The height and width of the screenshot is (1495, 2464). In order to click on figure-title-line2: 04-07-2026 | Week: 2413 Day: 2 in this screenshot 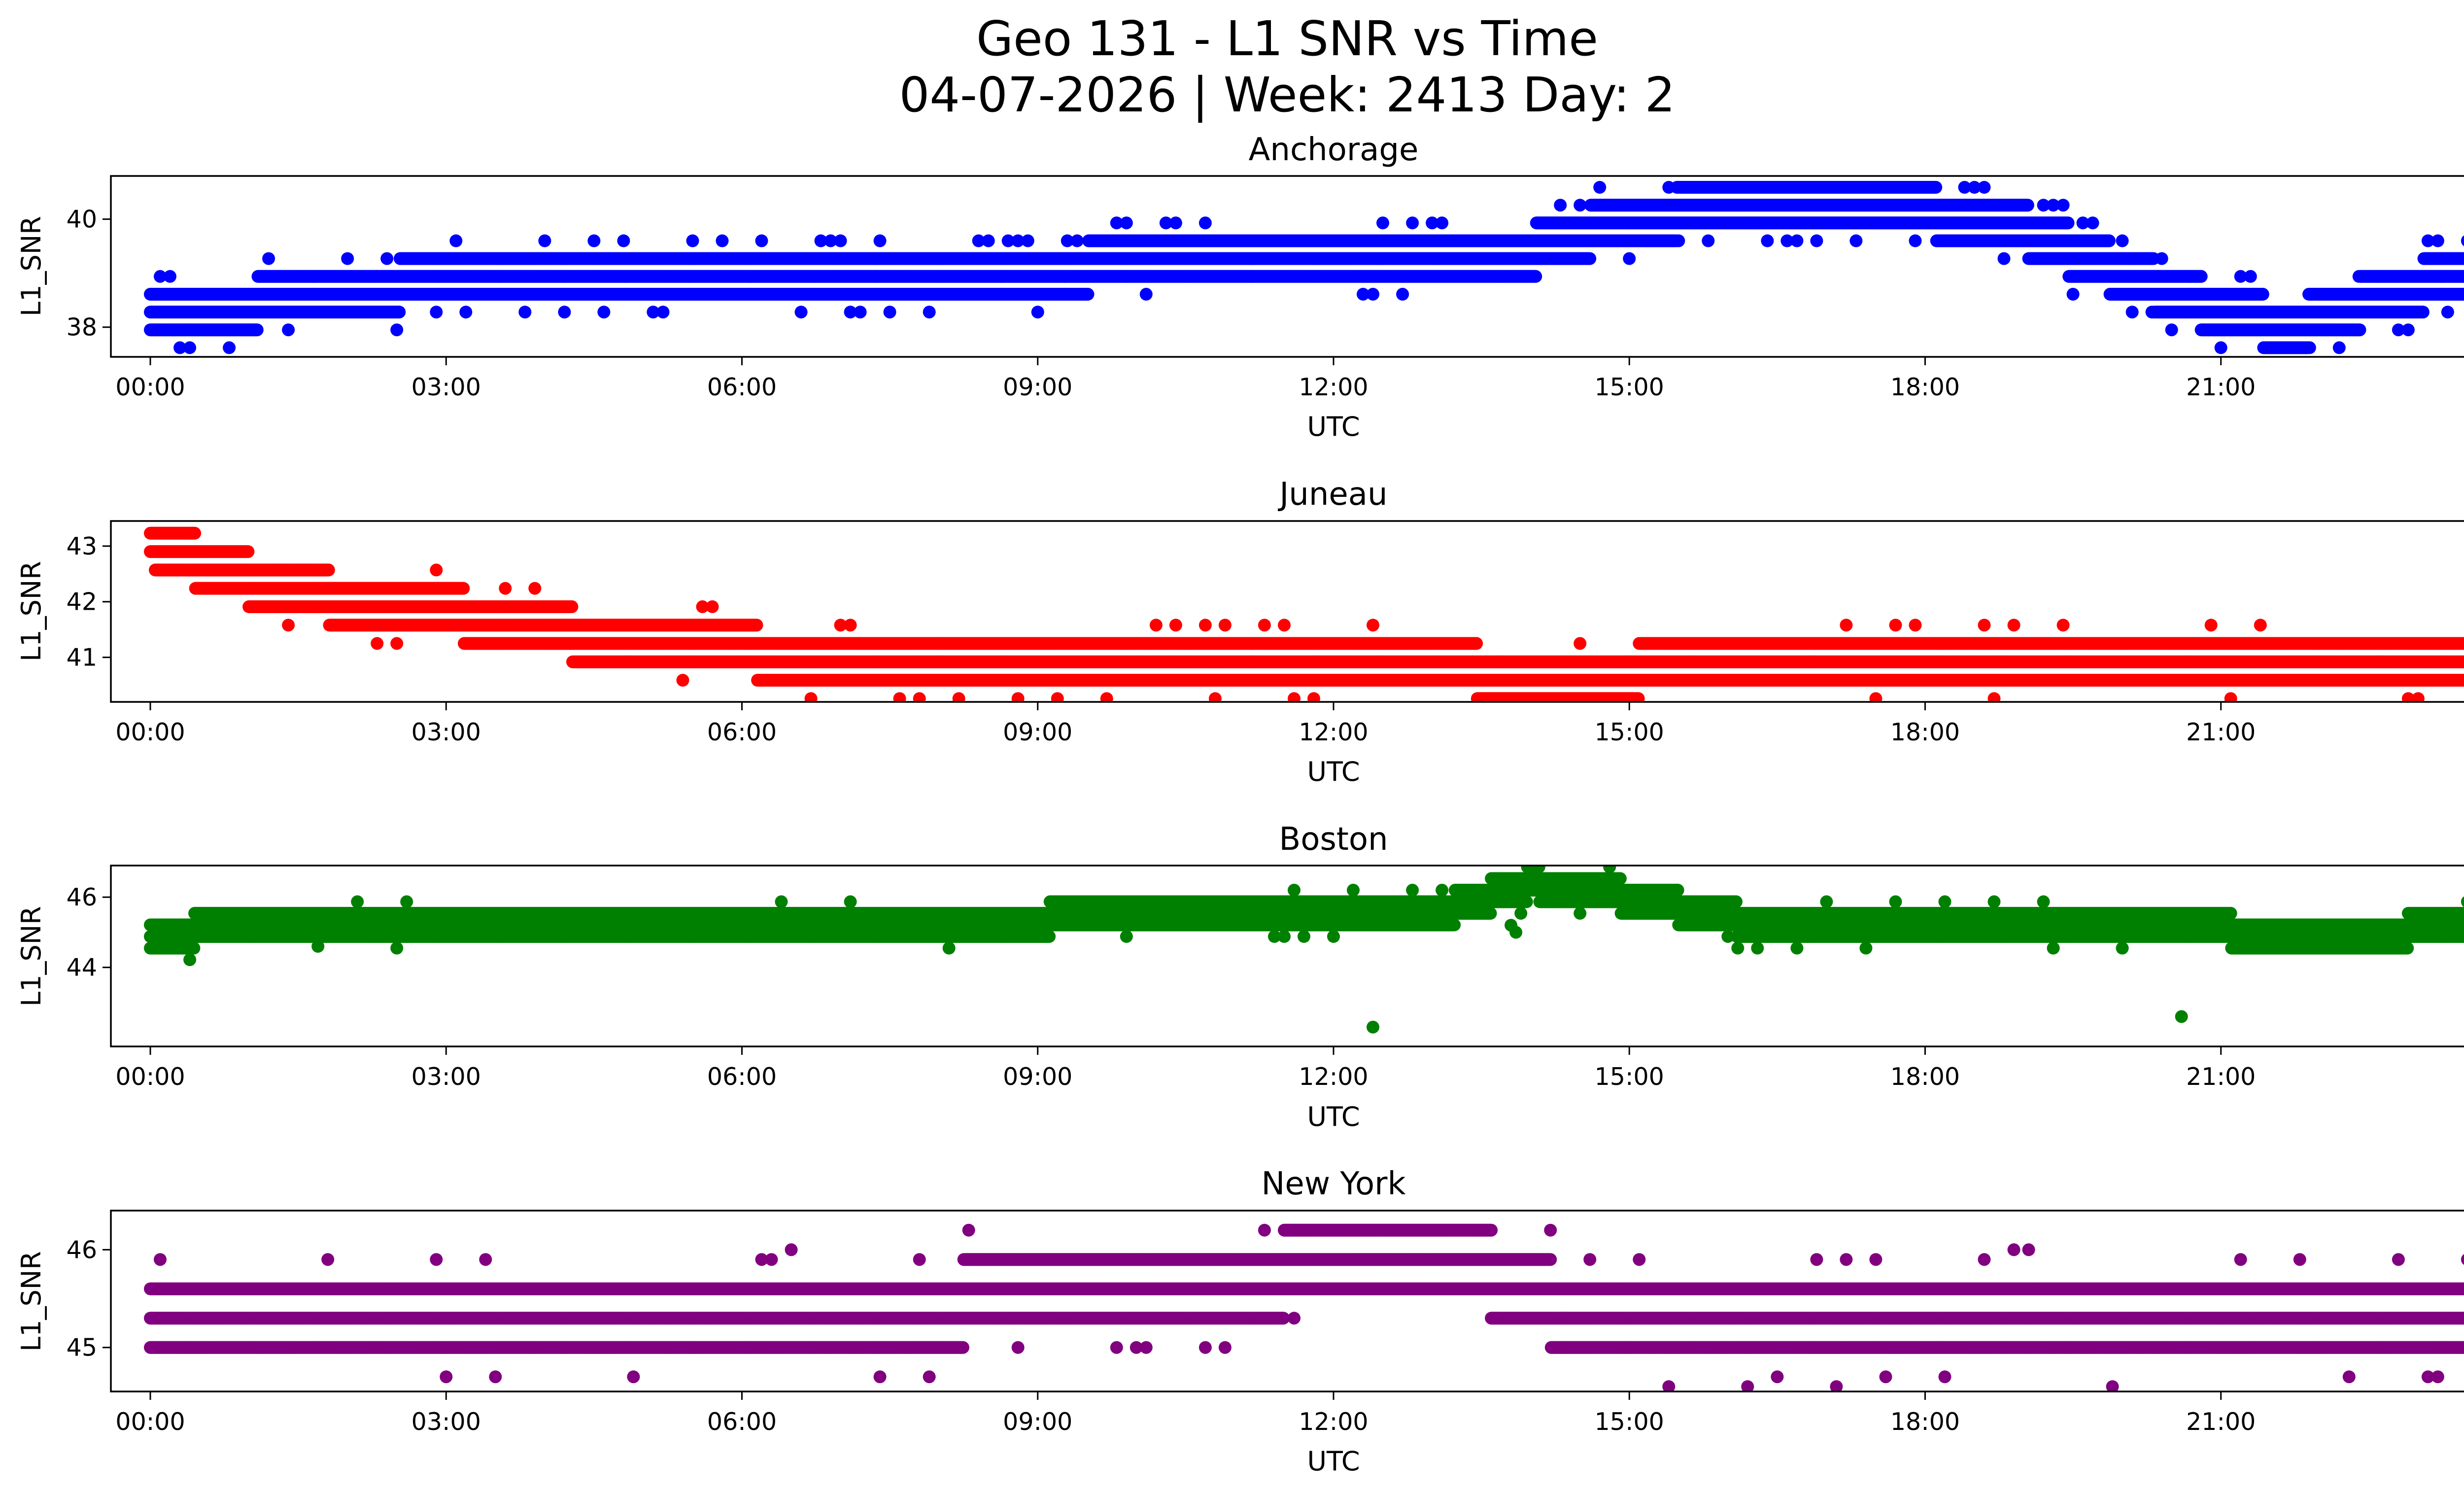, I will do `click(1287, 95)`.